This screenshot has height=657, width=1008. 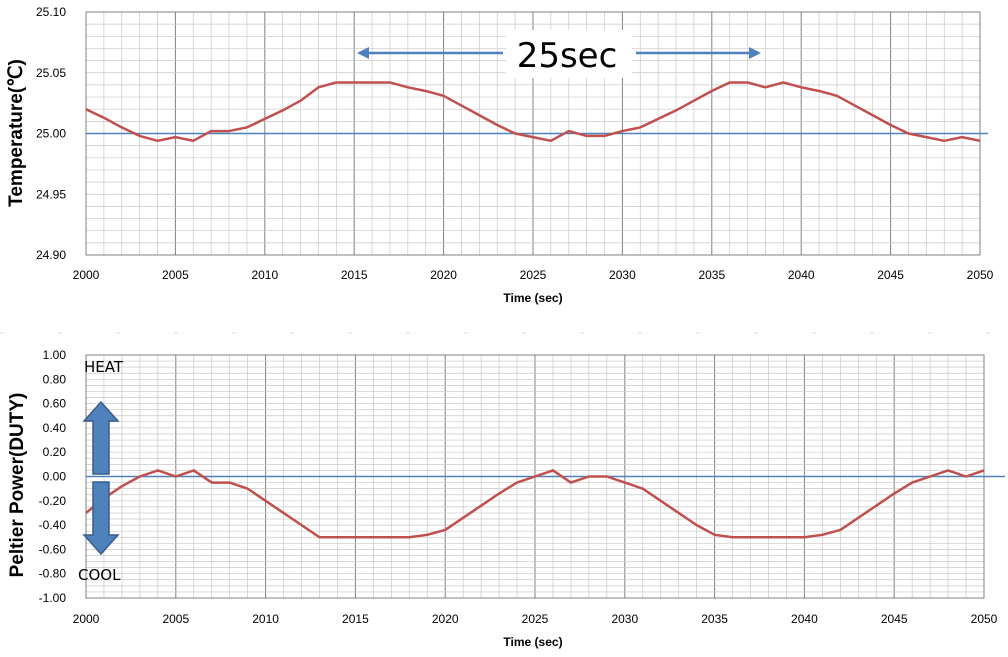 What do you see at coordinates (55, 452) in the screenshot?
I see `peltier-y-tick-label: 0.20` at bounding box center [55, 452].